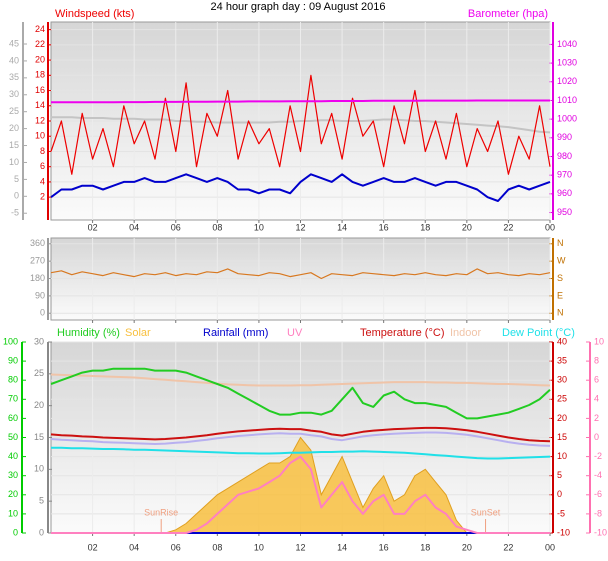 This screenshot has height=561, width=608. What do you see at coordinates (342, 227) in the screenshot?
I see `x-tick-label: 14` at bounding box center [342, 227].